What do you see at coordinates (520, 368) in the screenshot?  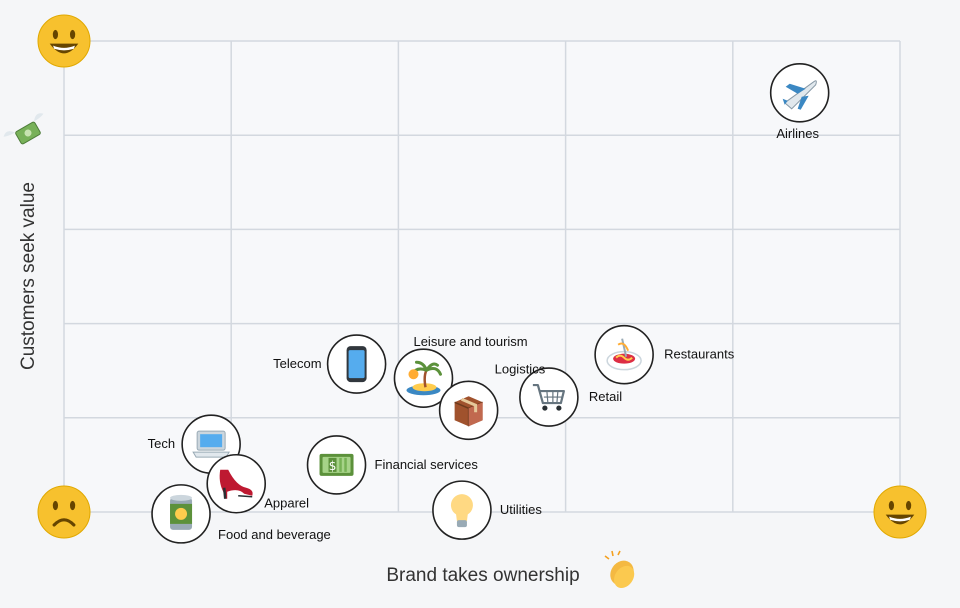 I see `point-label: Logistics` at bounding box center [520, 368].